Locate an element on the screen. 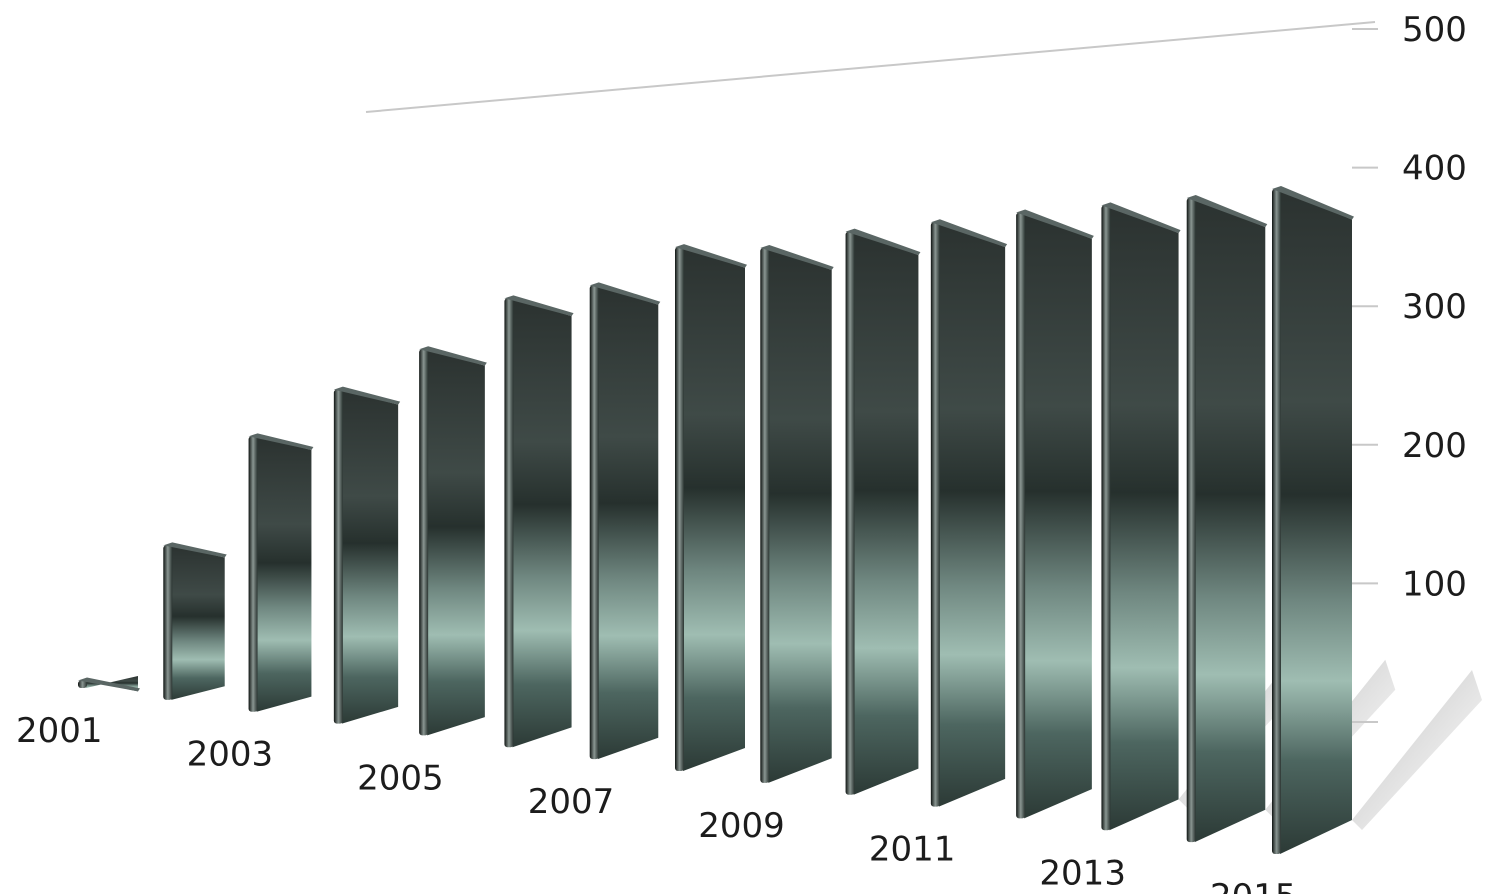  bar-2013 is located at coordinates (1141, 516).